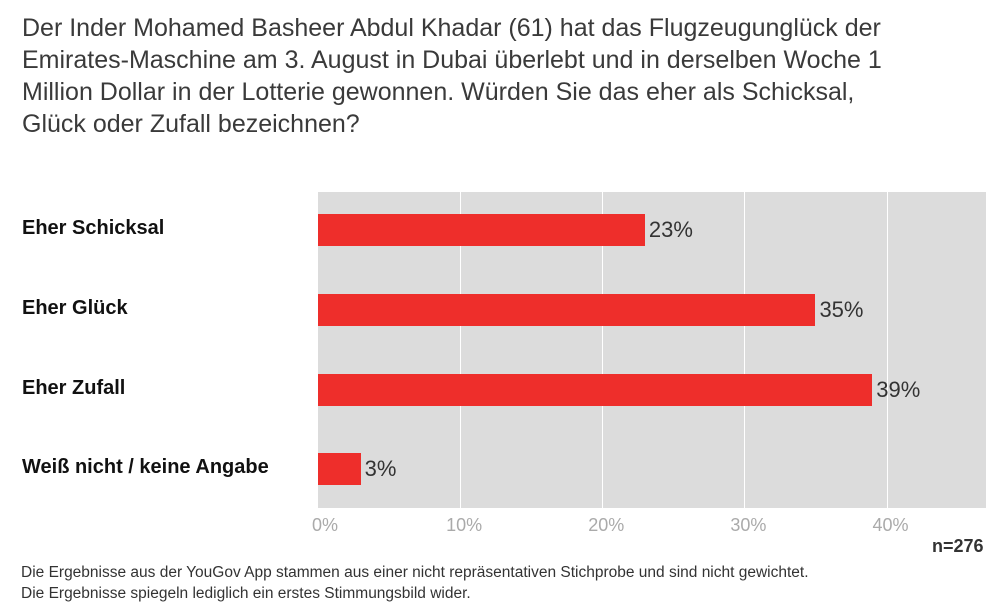 The image size is (1000, 611). What do you see at coordinates (75, 308) in the screenshot?
I see `category-label: Eher Glück` at bounding box center [75, 308].